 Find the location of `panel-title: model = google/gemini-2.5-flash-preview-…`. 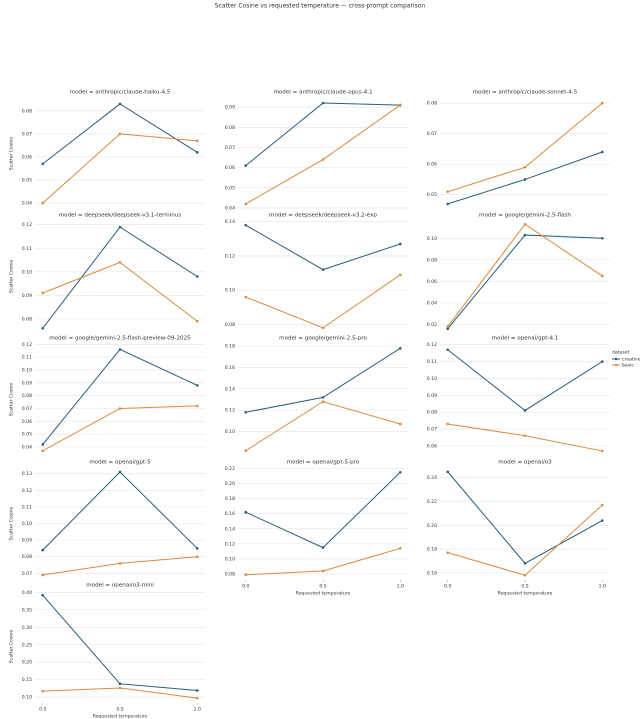

panel-title: model = google/gemini-2.5-flash-preview-… is located at coordinates (120, 339).